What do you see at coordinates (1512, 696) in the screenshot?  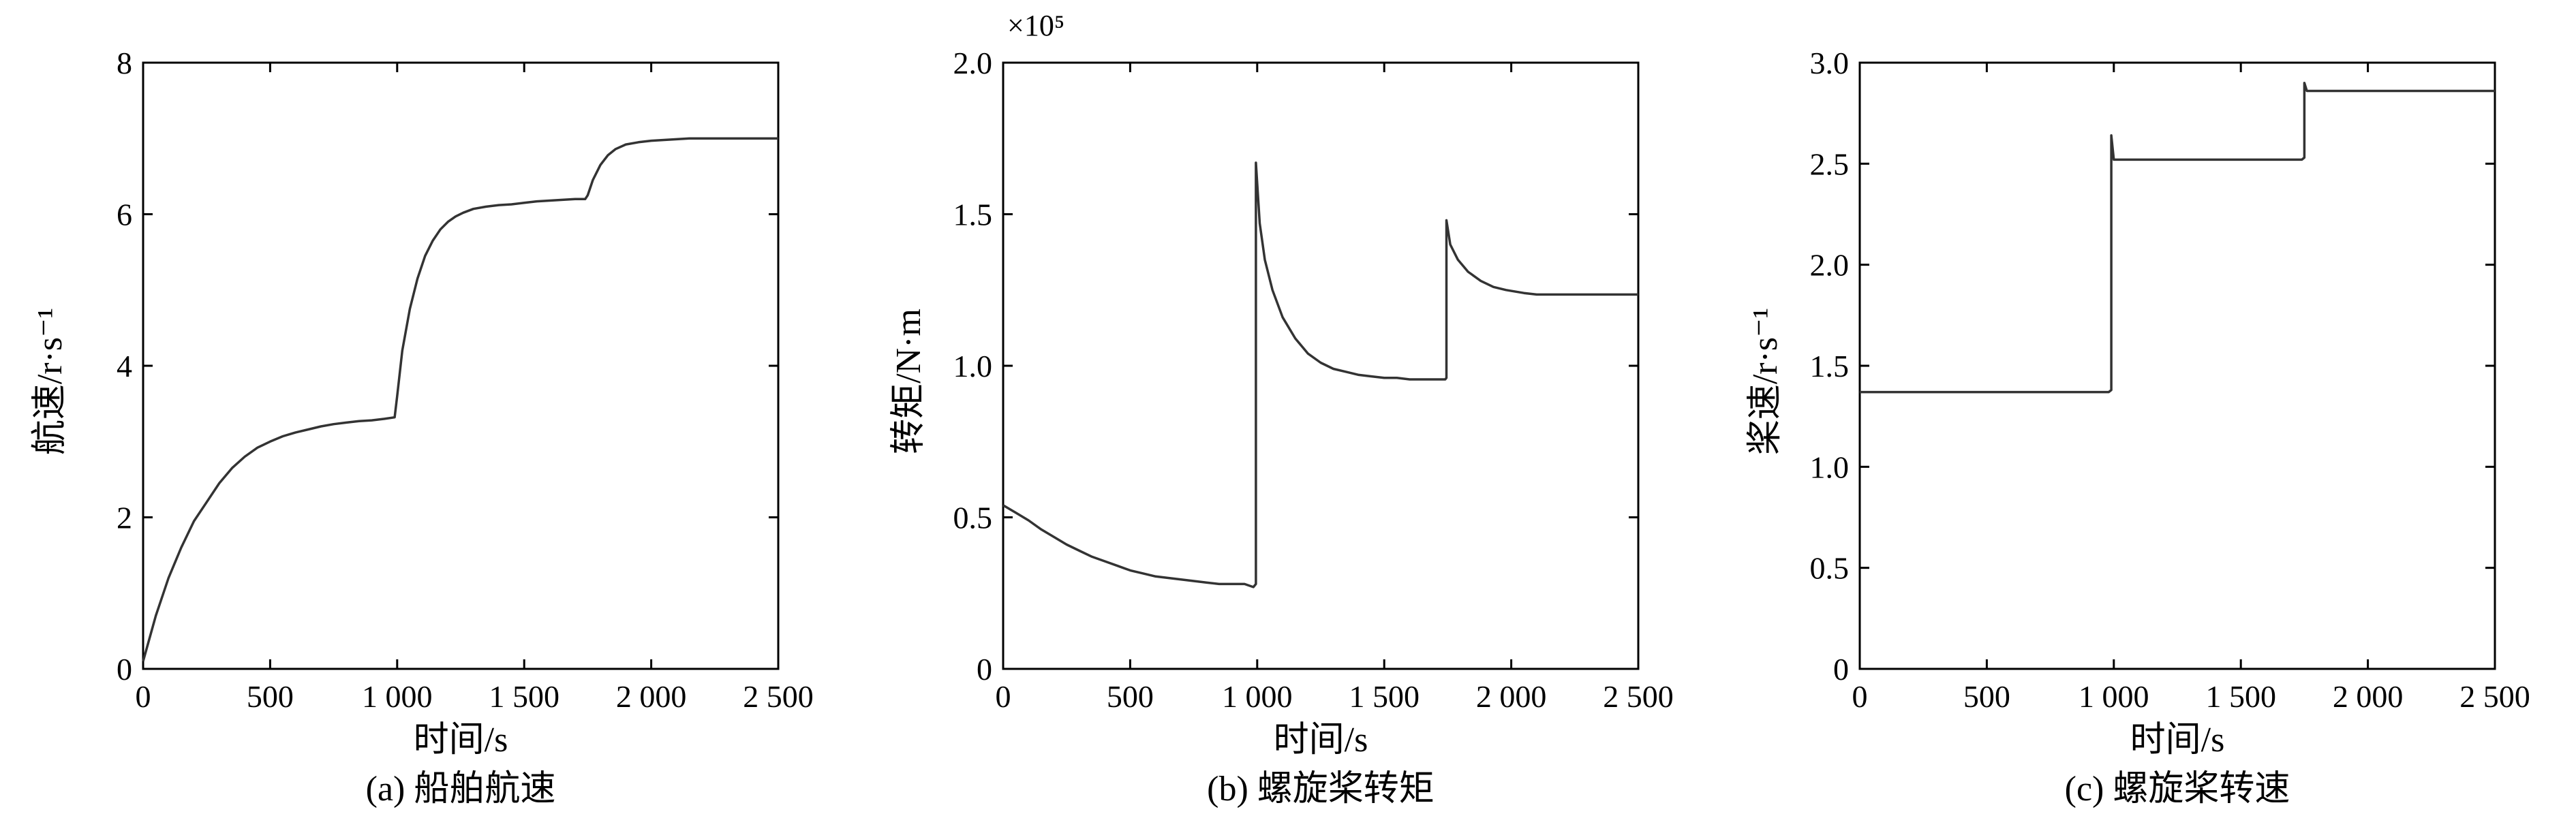 I see `panel-b-xtick-label: 2 000` at bounding box center [1512, 696].